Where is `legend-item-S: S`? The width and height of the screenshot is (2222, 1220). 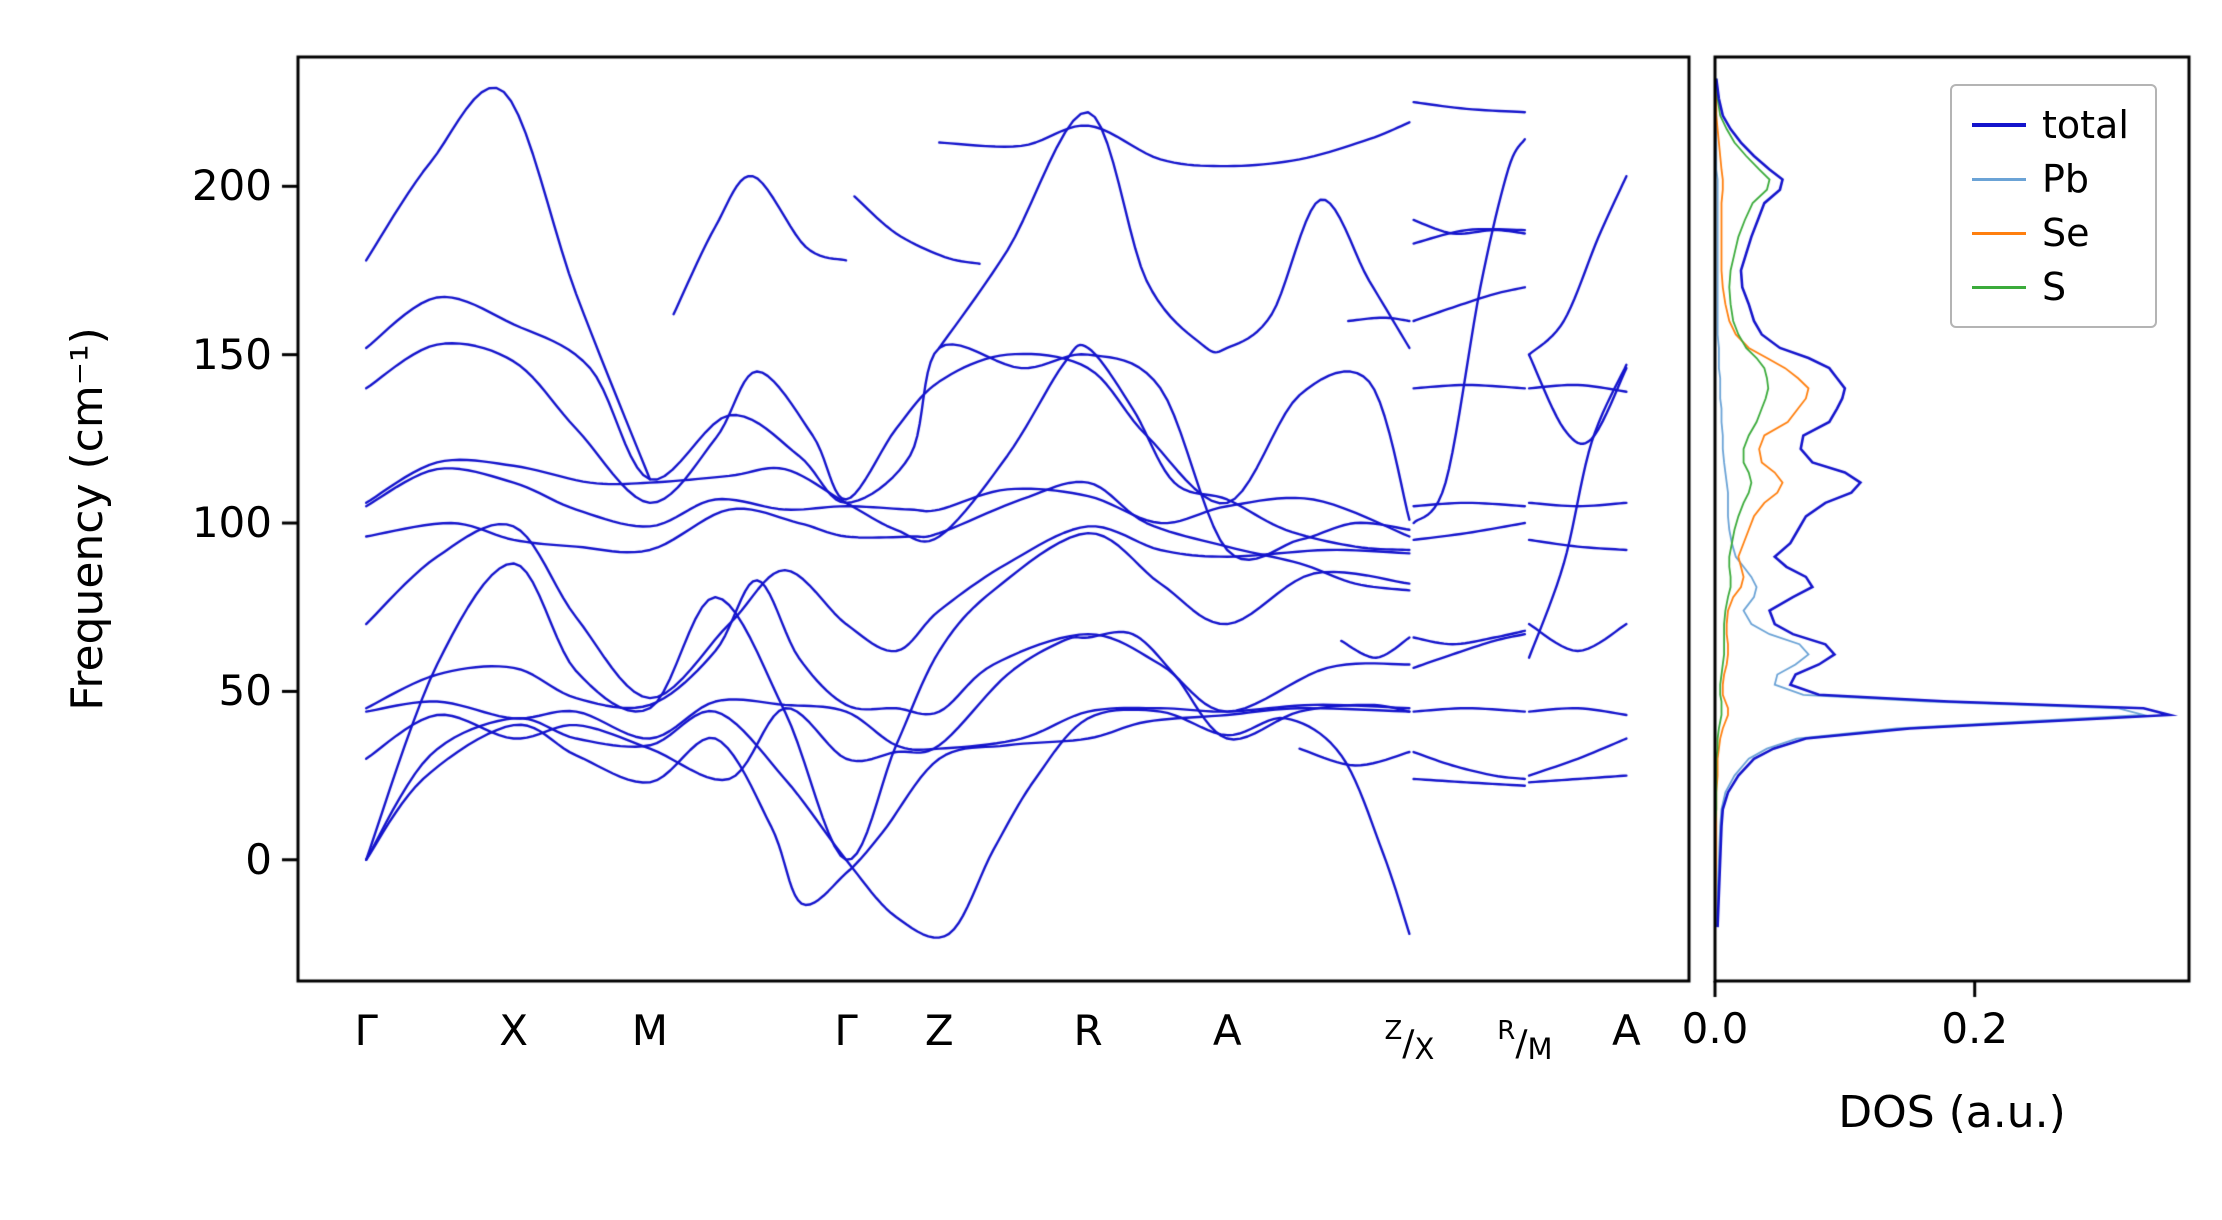
legend-item-S: S is located at coordinates (2050, 287).